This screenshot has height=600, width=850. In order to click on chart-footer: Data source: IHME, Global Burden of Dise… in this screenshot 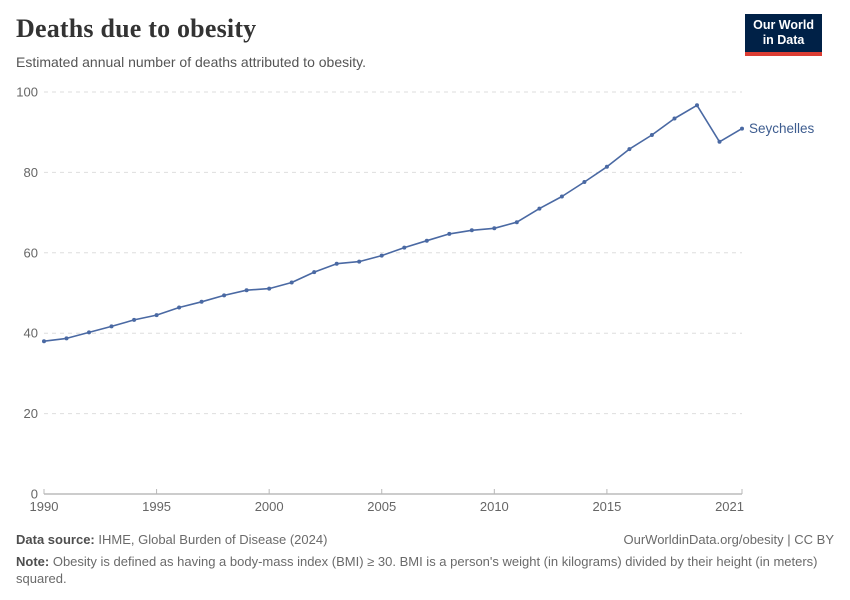, I will do `click(425, 559)`.